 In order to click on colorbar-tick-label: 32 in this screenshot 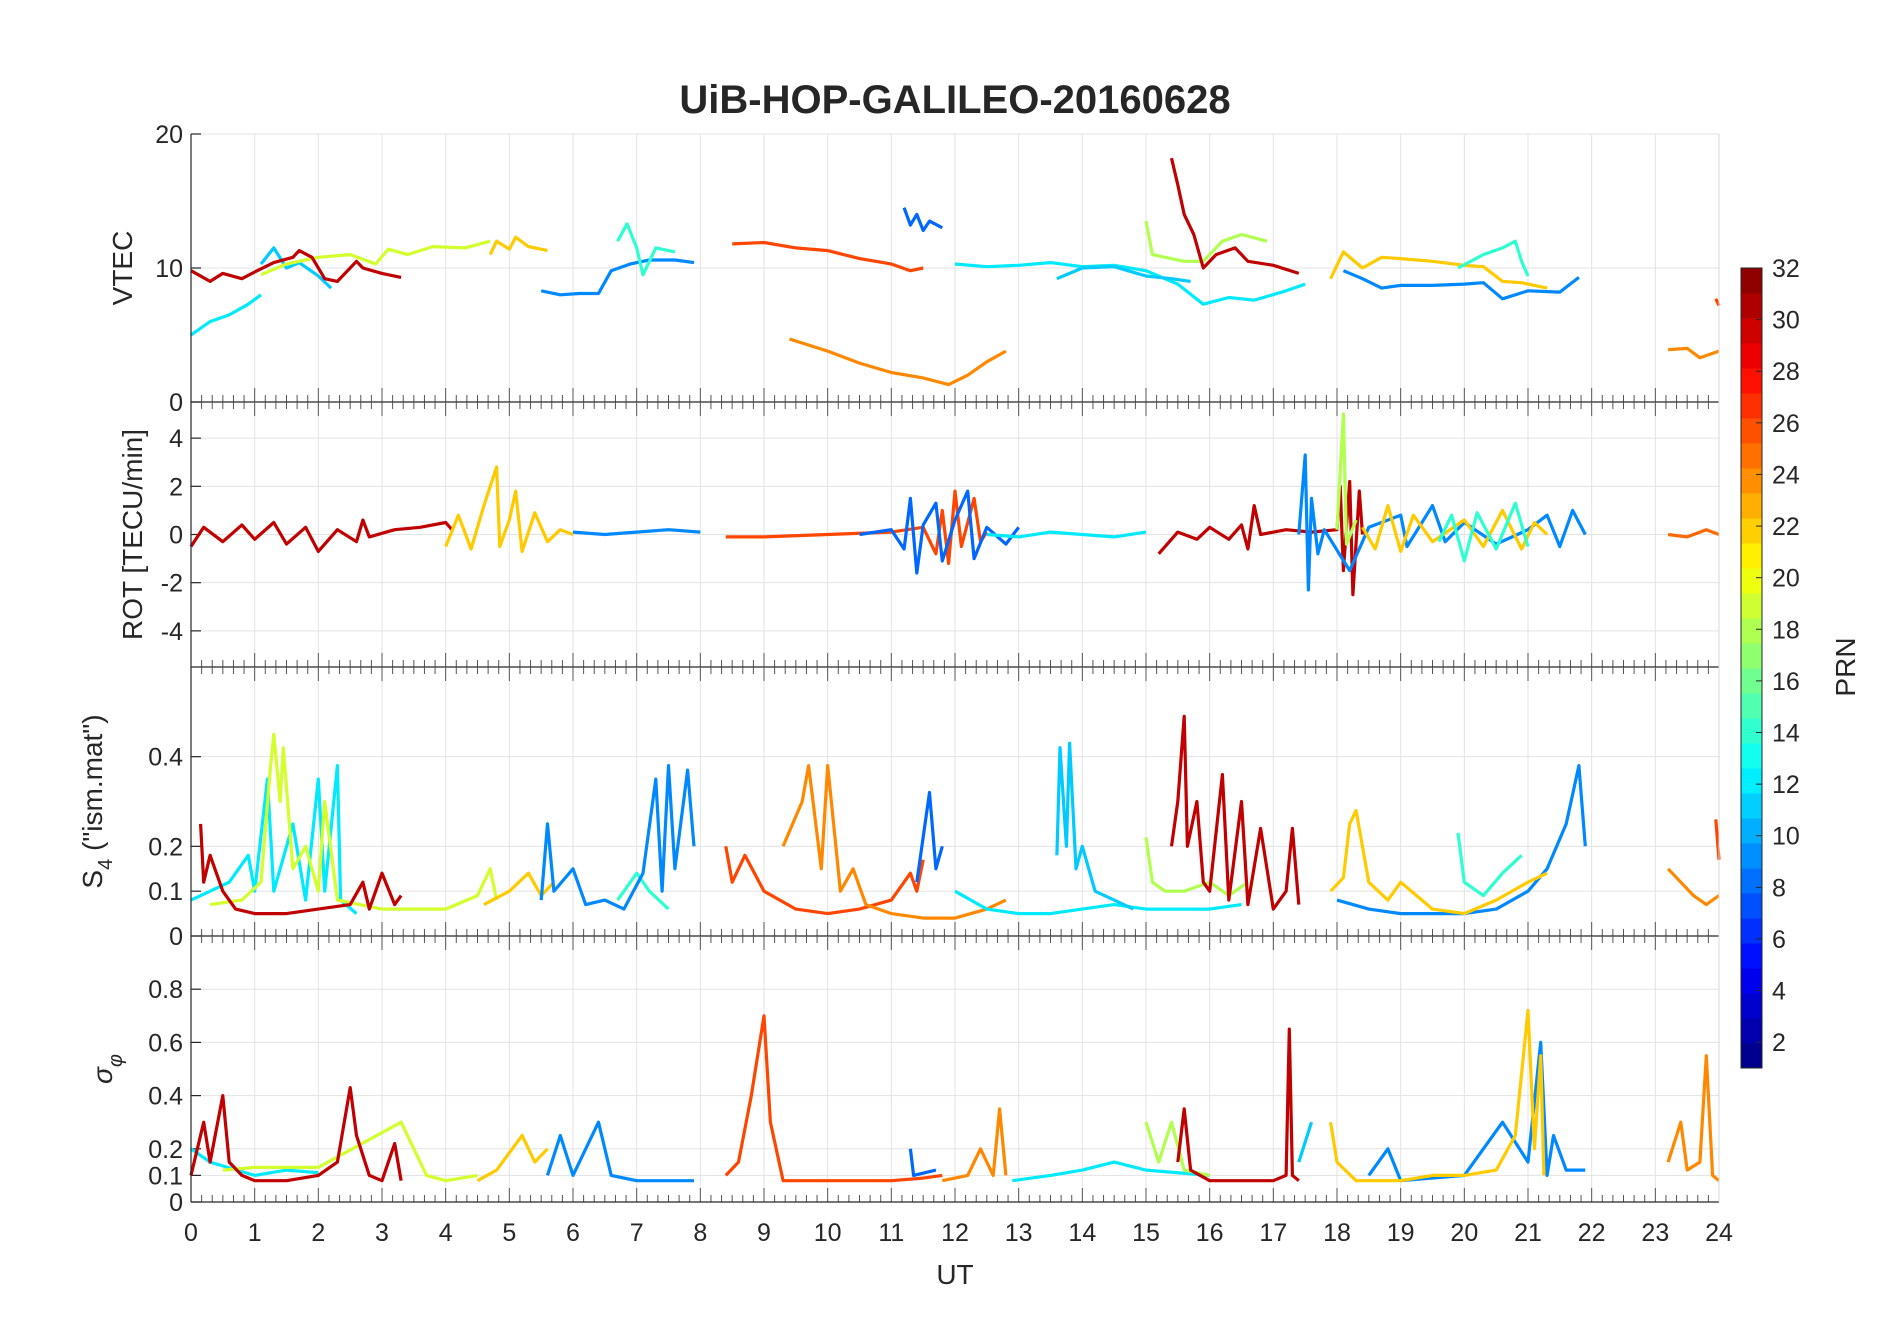, I will do `click(1786, 269)`.